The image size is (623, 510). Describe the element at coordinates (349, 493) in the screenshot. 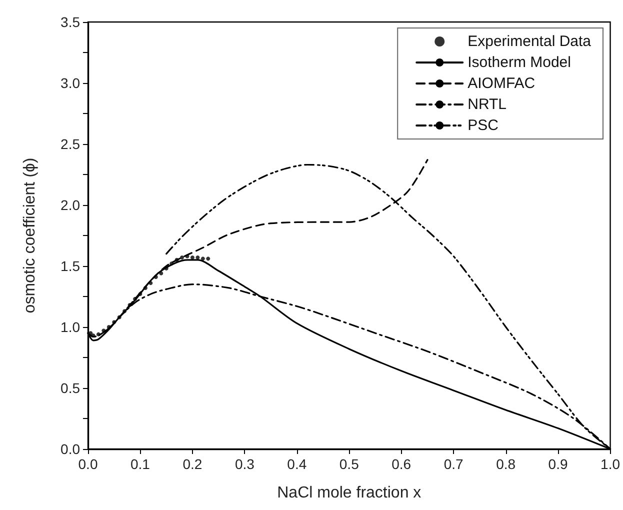

I see `x-axis-title: NaCl mole fraction x` at that location.